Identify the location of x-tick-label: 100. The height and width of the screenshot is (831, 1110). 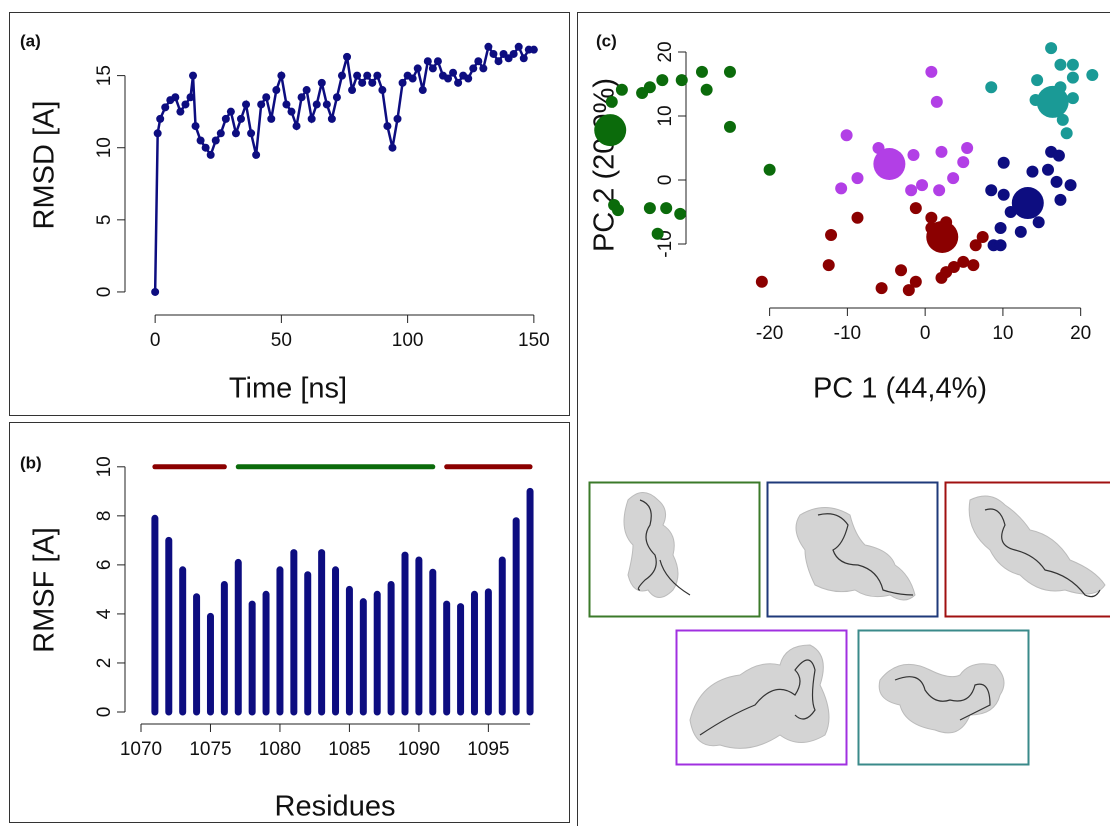
(408, 340).